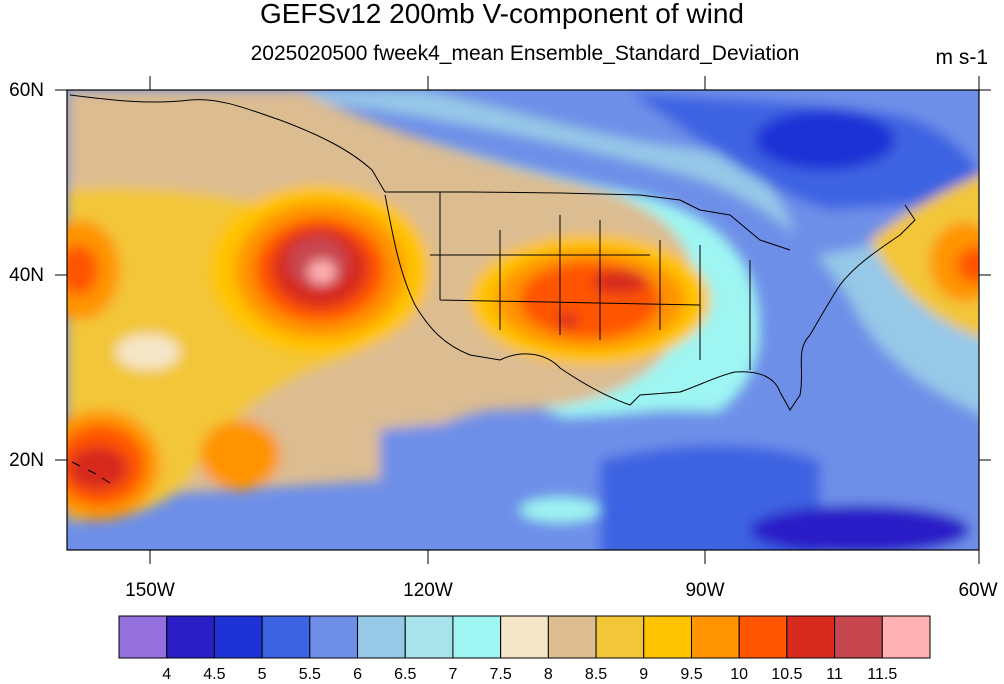 This screenshot has height=684, width=1004. Describe the element at coordinates (978, 590) in the screenshot. I see `lon-label-60w: 60W` at that location.